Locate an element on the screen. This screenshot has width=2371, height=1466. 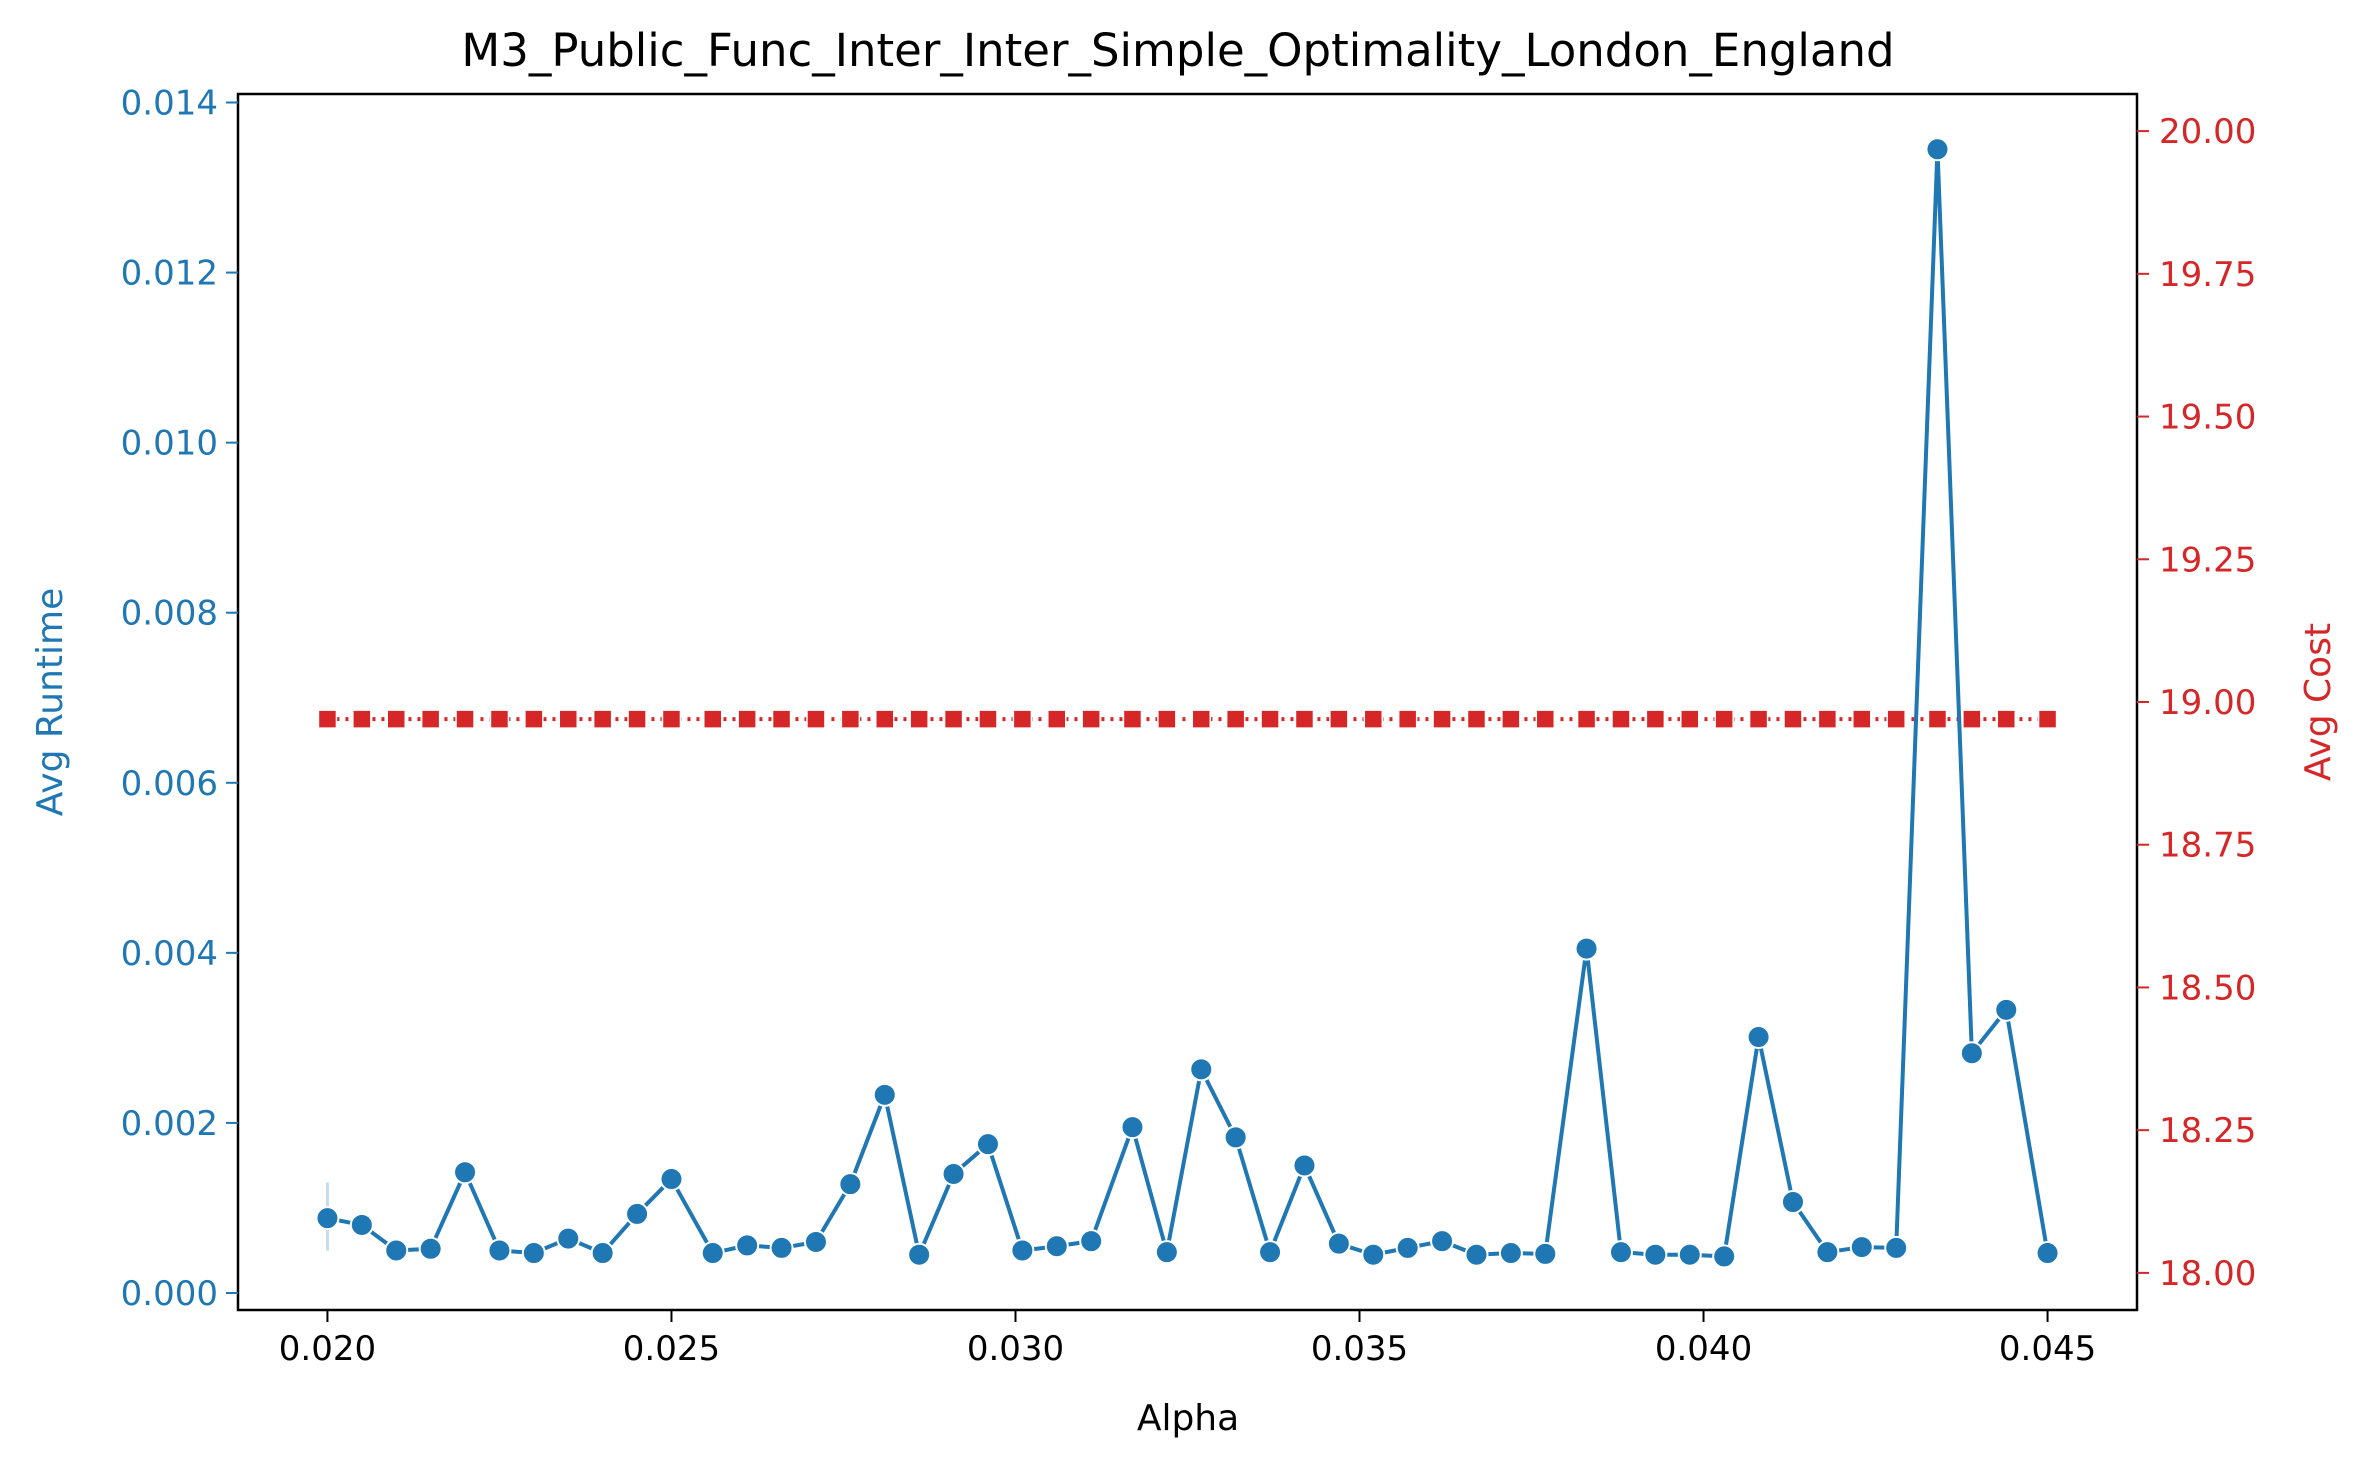
y-left-tick-label: 0.004 is located at coordinates (169, 954).